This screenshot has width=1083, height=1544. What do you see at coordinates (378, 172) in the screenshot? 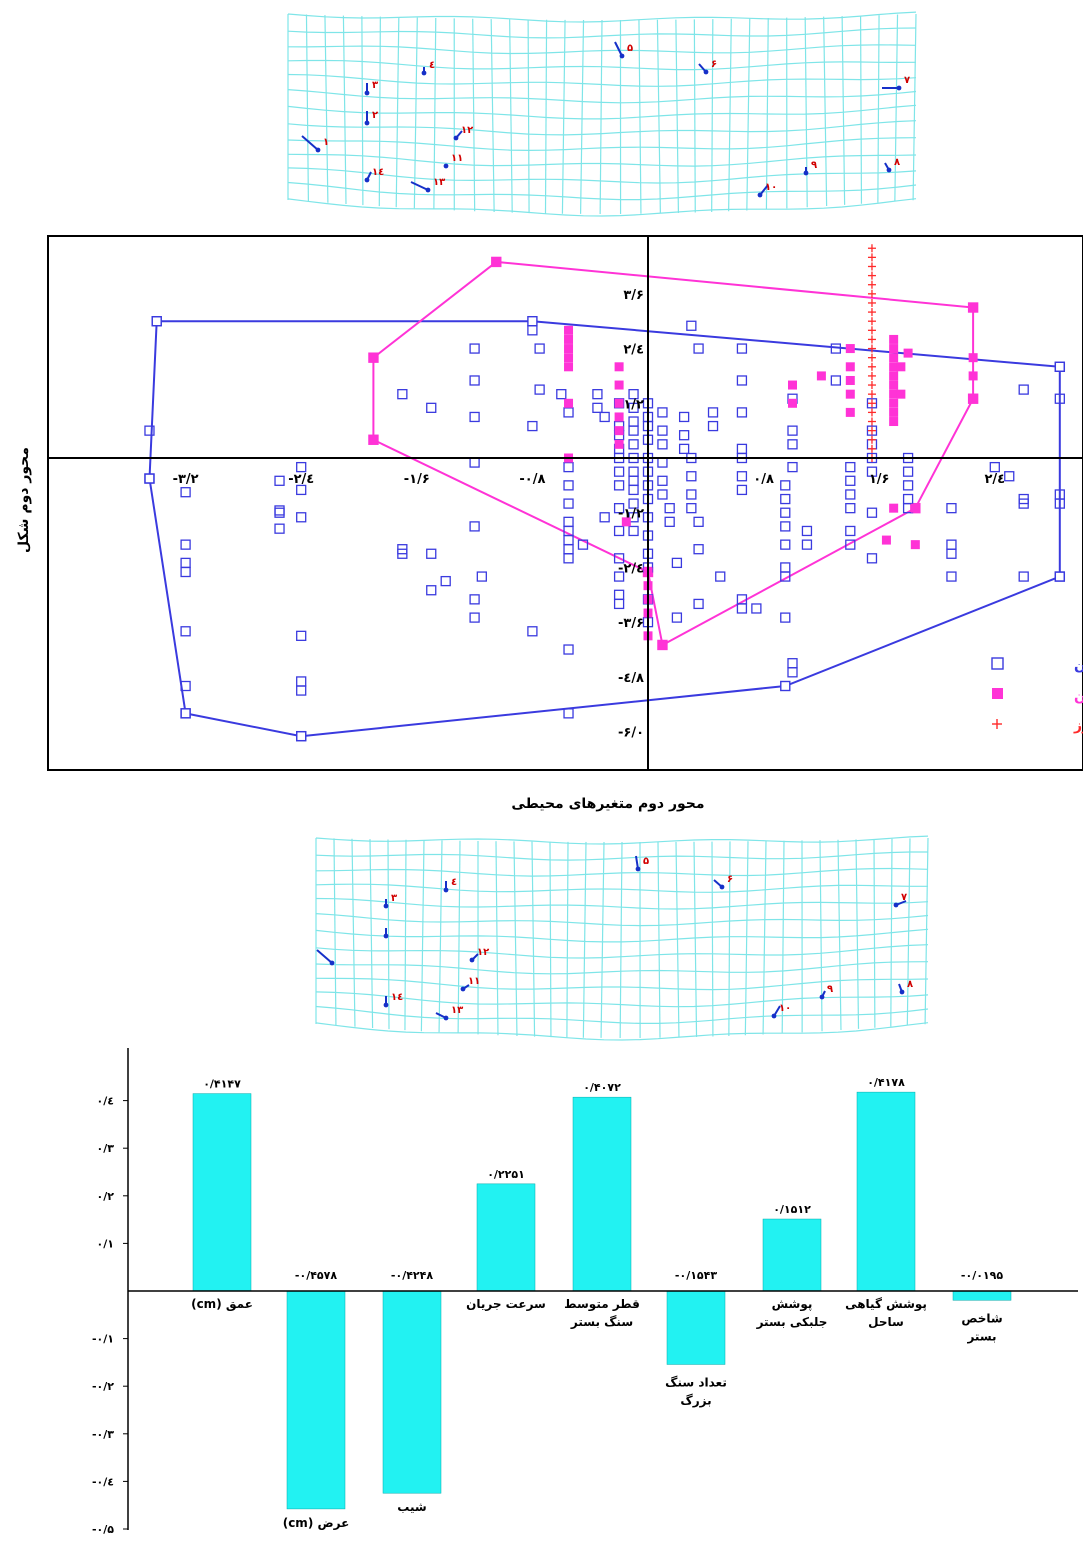
I see `landmark-number: ۱٤` at bounding box center [378, 172].